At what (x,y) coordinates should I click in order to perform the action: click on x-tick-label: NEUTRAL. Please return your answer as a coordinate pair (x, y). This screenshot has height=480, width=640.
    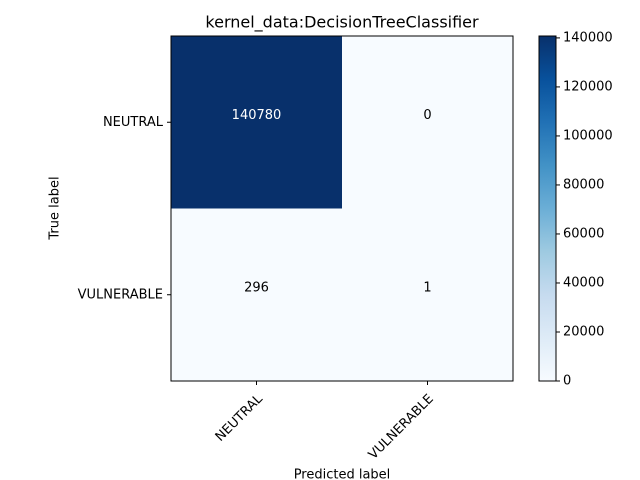
    Looking at the image, I should click on (240, 418).